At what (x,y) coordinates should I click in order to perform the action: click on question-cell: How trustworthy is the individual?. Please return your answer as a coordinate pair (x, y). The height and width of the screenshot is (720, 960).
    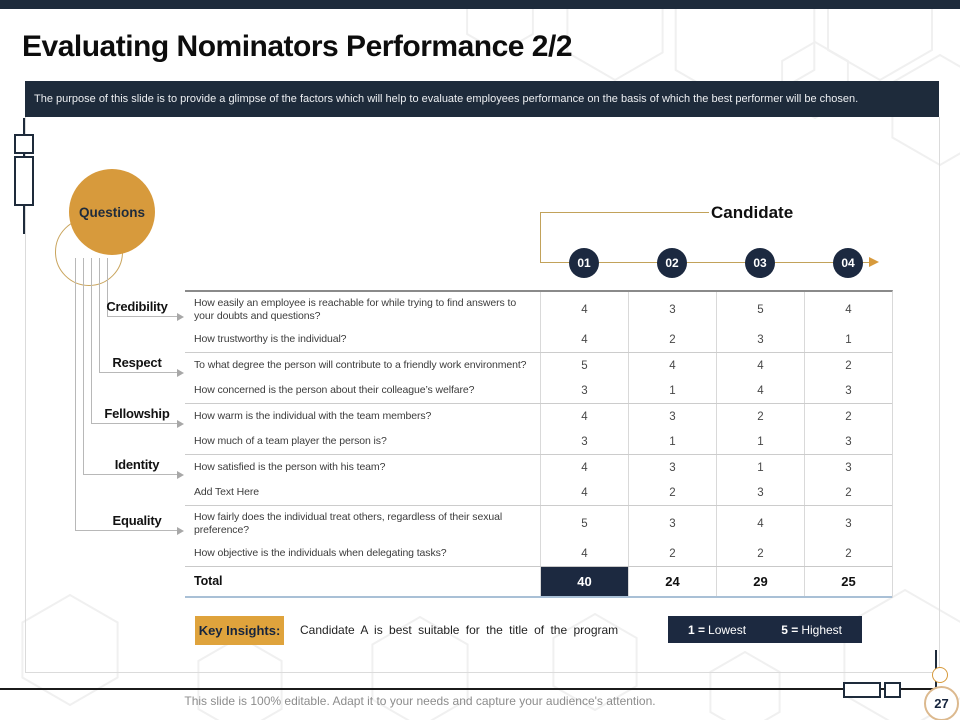
    Looking at the image, I should click on (270, 339).